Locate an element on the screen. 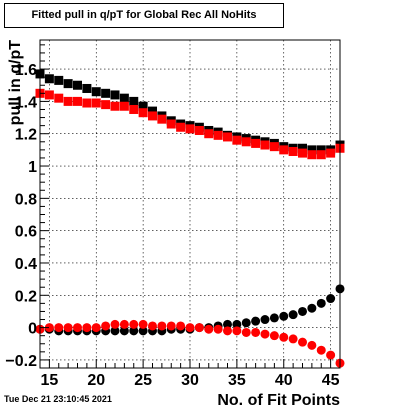 The width and height of the screenshot is (400, 409). x-tick-label: 25 is located at coordinates (143, 380).